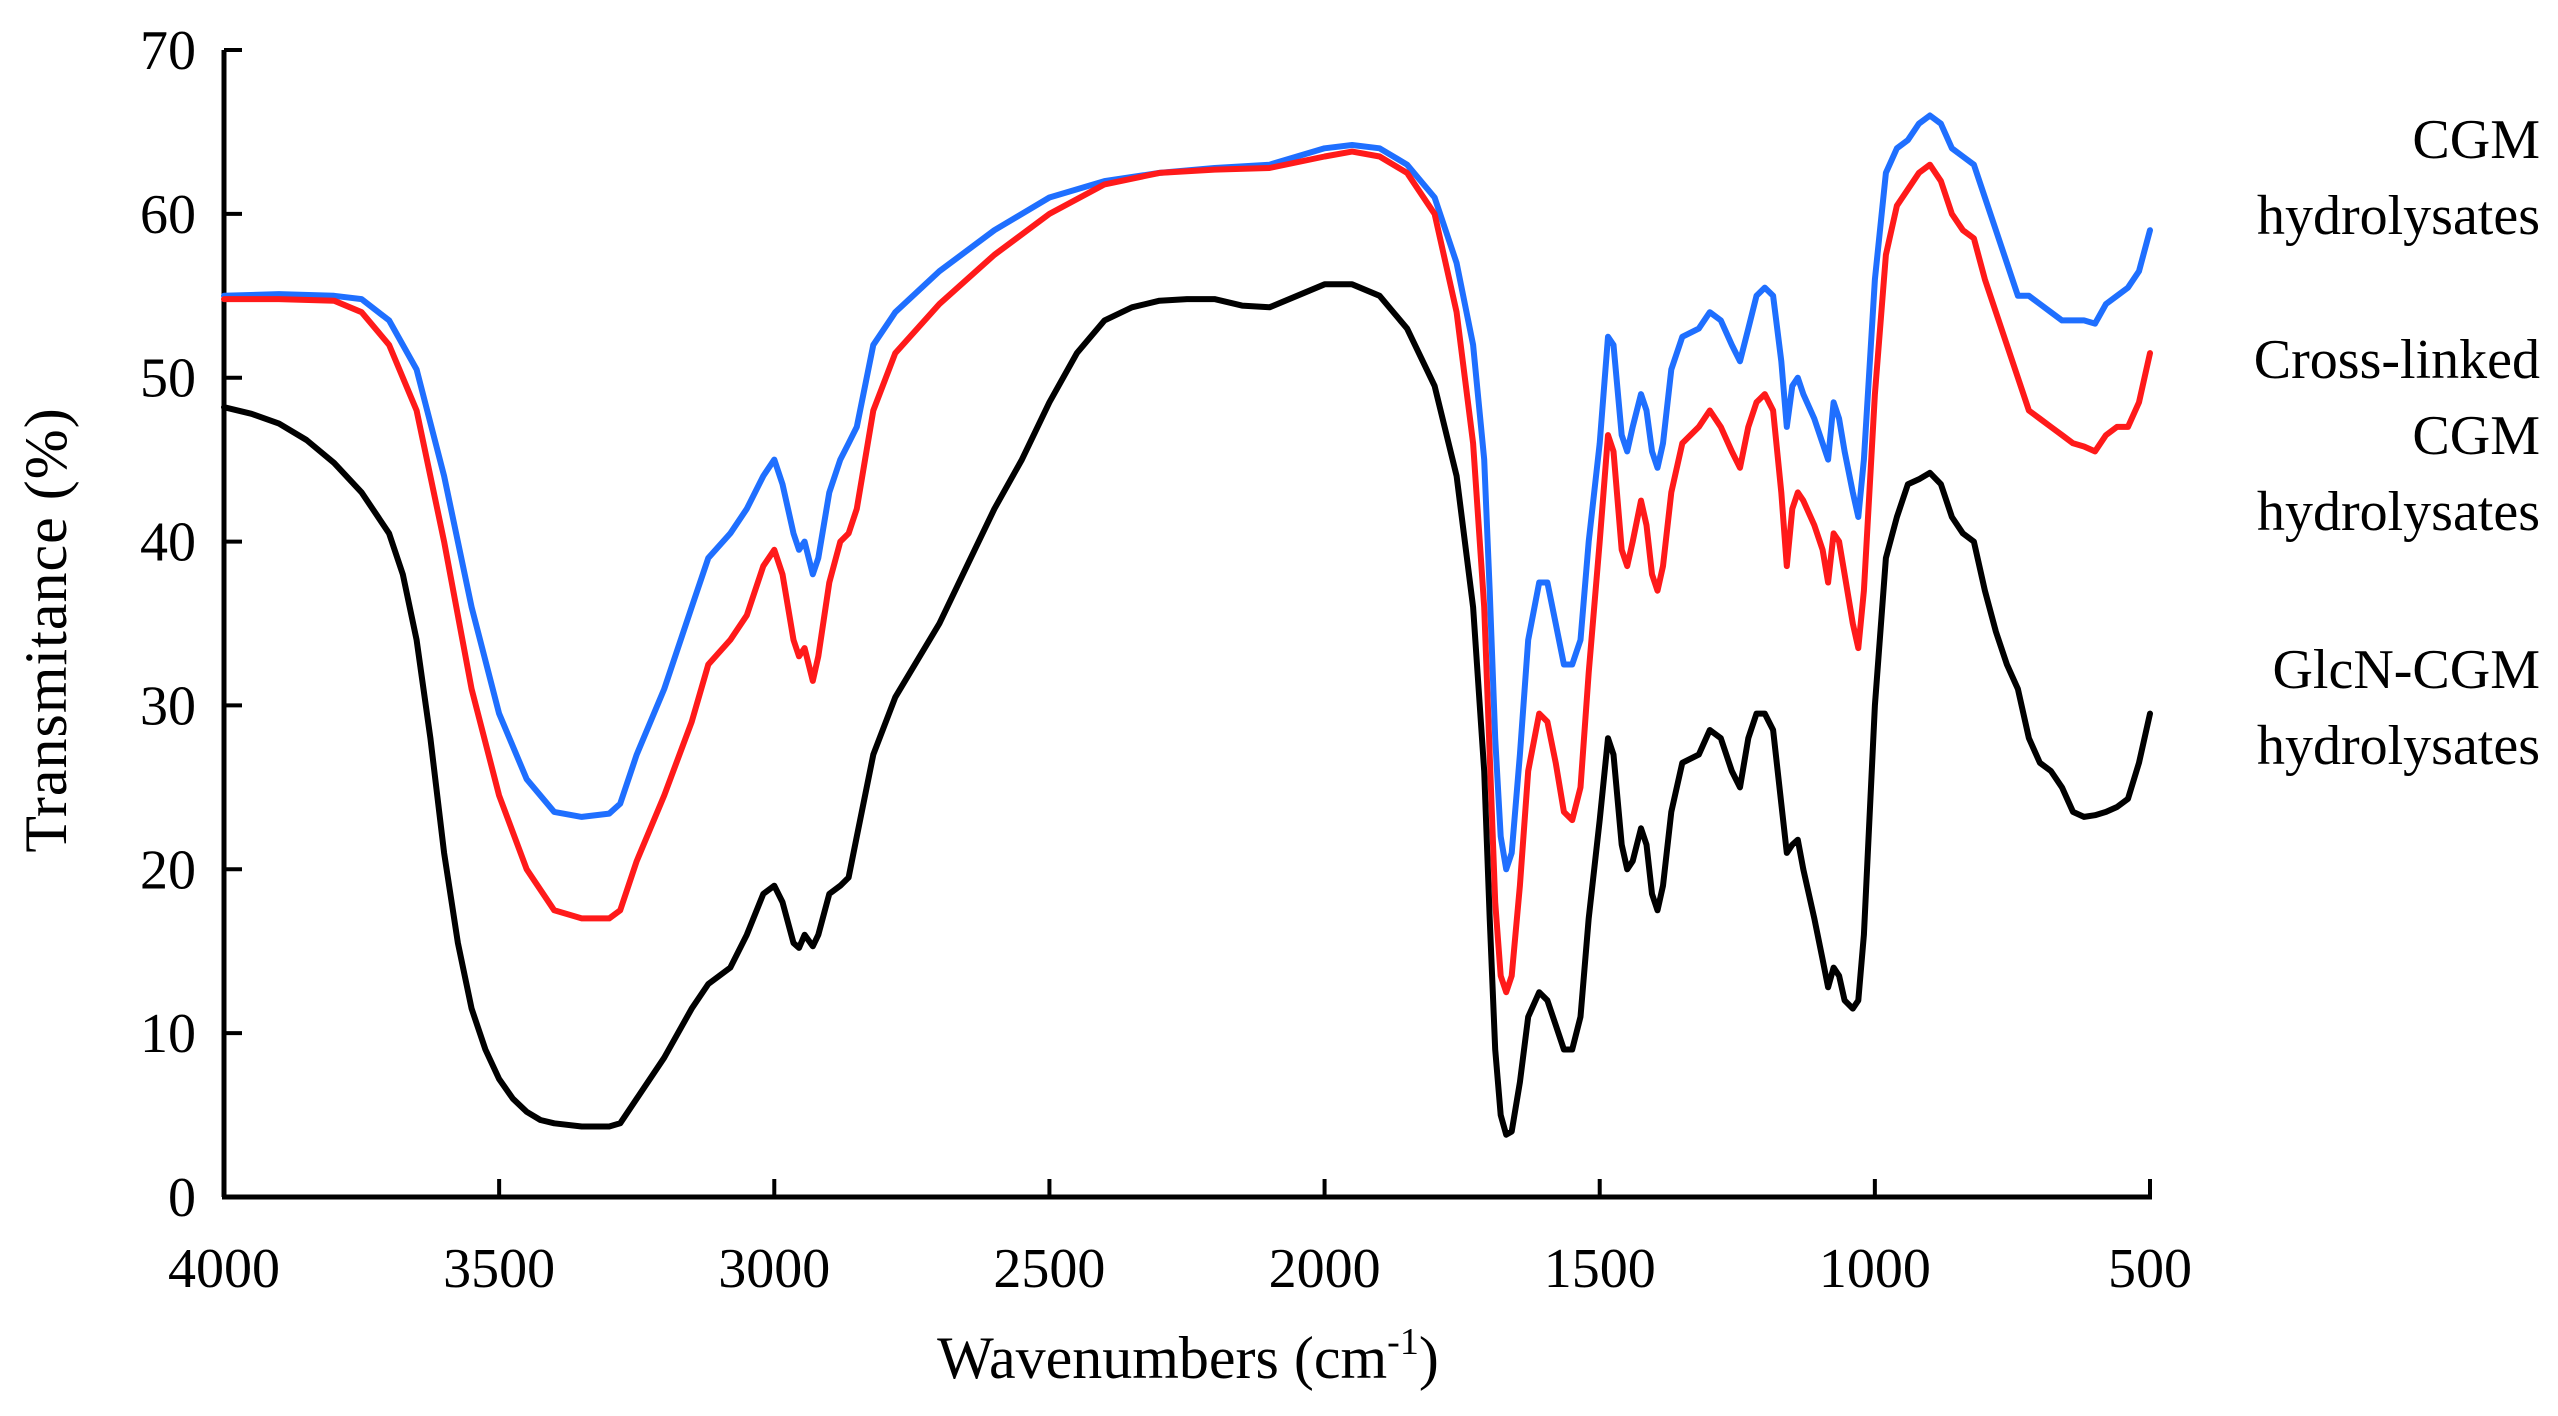  I want to click on y-tick-label: 10, so click(168, 1034).